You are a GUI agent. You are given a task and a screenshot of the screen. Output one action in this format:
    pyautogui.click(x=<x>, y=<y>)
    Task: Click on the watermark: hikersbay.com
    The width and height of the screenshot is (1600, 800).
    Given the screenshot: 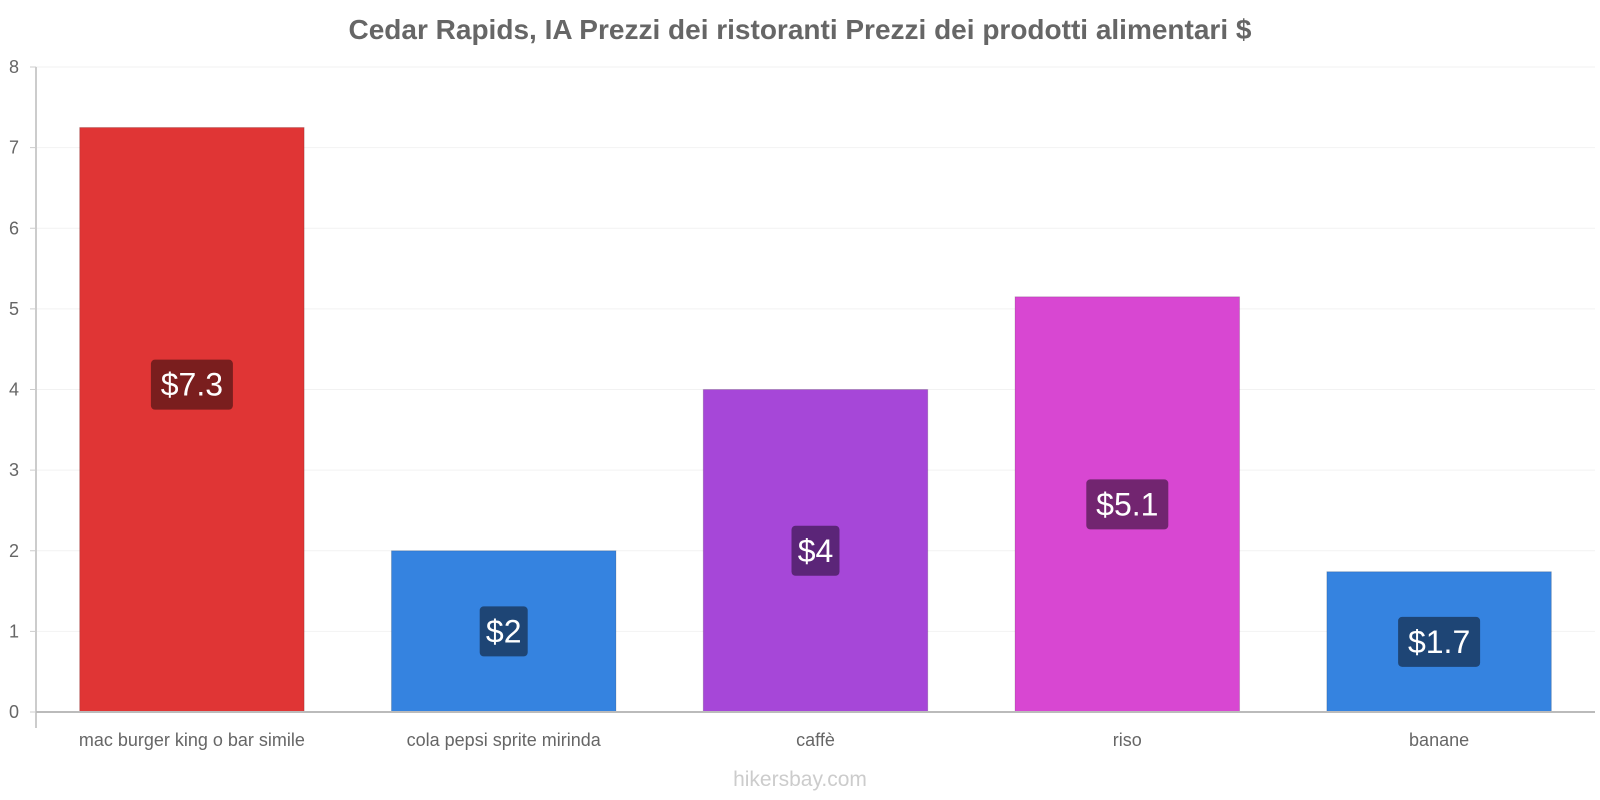 What is the action you would take?
    pyautogui.click(x=800, y=779)
    